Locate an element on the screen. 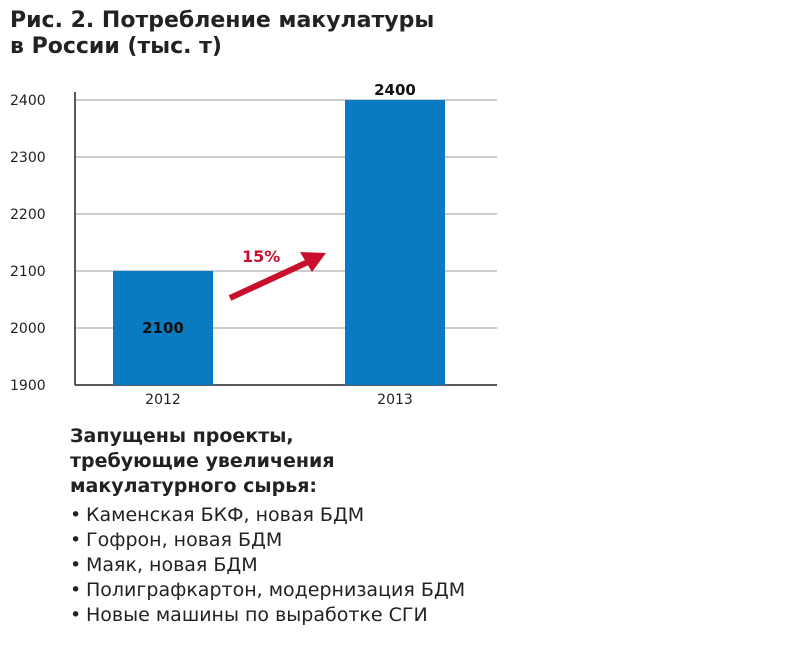  projects-heading-line-3: макулатурного сырья: is located at coordinates (193, 486).